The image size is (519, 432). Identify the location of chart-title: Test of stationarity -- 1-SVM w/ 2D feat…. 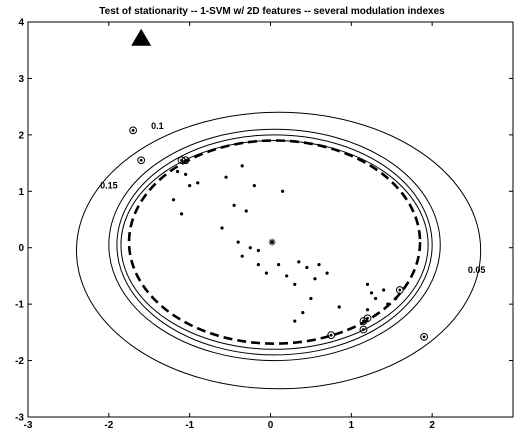
(272, 11).